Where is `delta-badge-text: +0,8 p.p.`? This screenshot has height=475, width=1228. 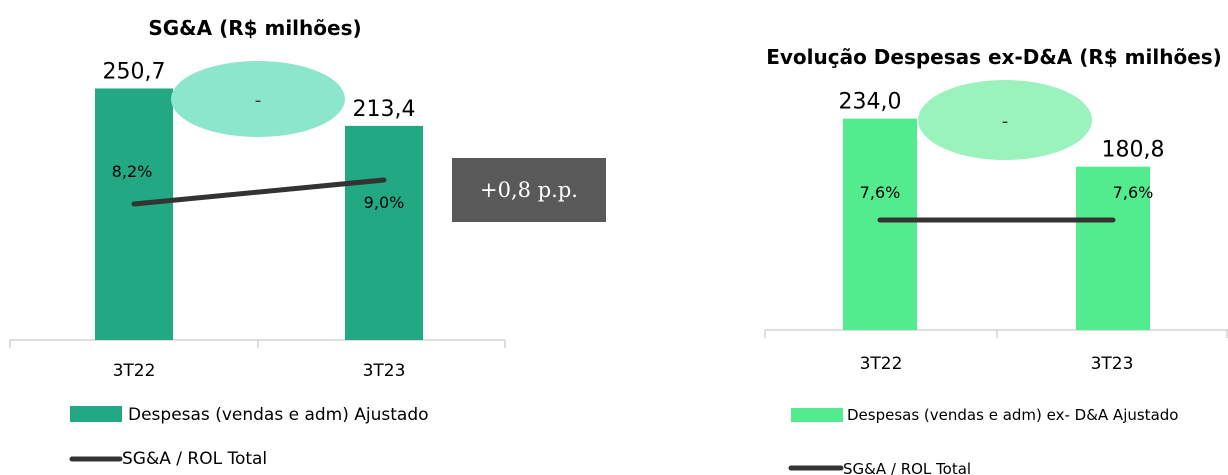 delta-badge-text: +0,8 p.p. is located at coordinates (529, 190).